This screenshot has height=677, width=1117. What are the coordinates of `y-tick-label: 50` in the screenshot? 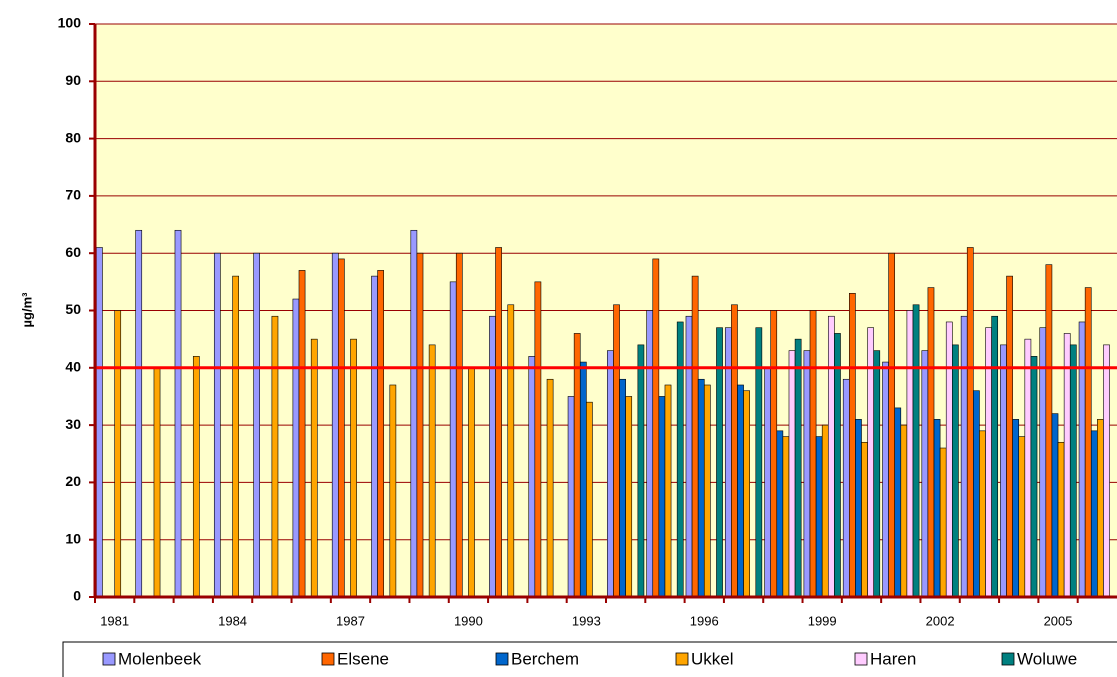 It's located at (73, 309).